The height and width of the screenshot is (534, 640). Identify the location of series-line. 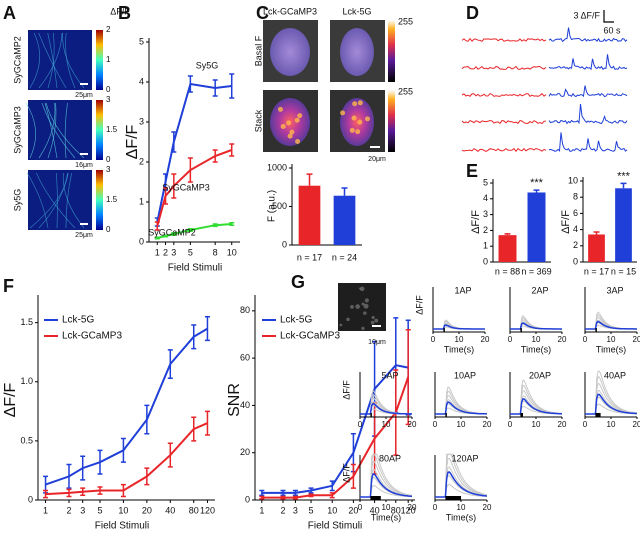
(194, 188).